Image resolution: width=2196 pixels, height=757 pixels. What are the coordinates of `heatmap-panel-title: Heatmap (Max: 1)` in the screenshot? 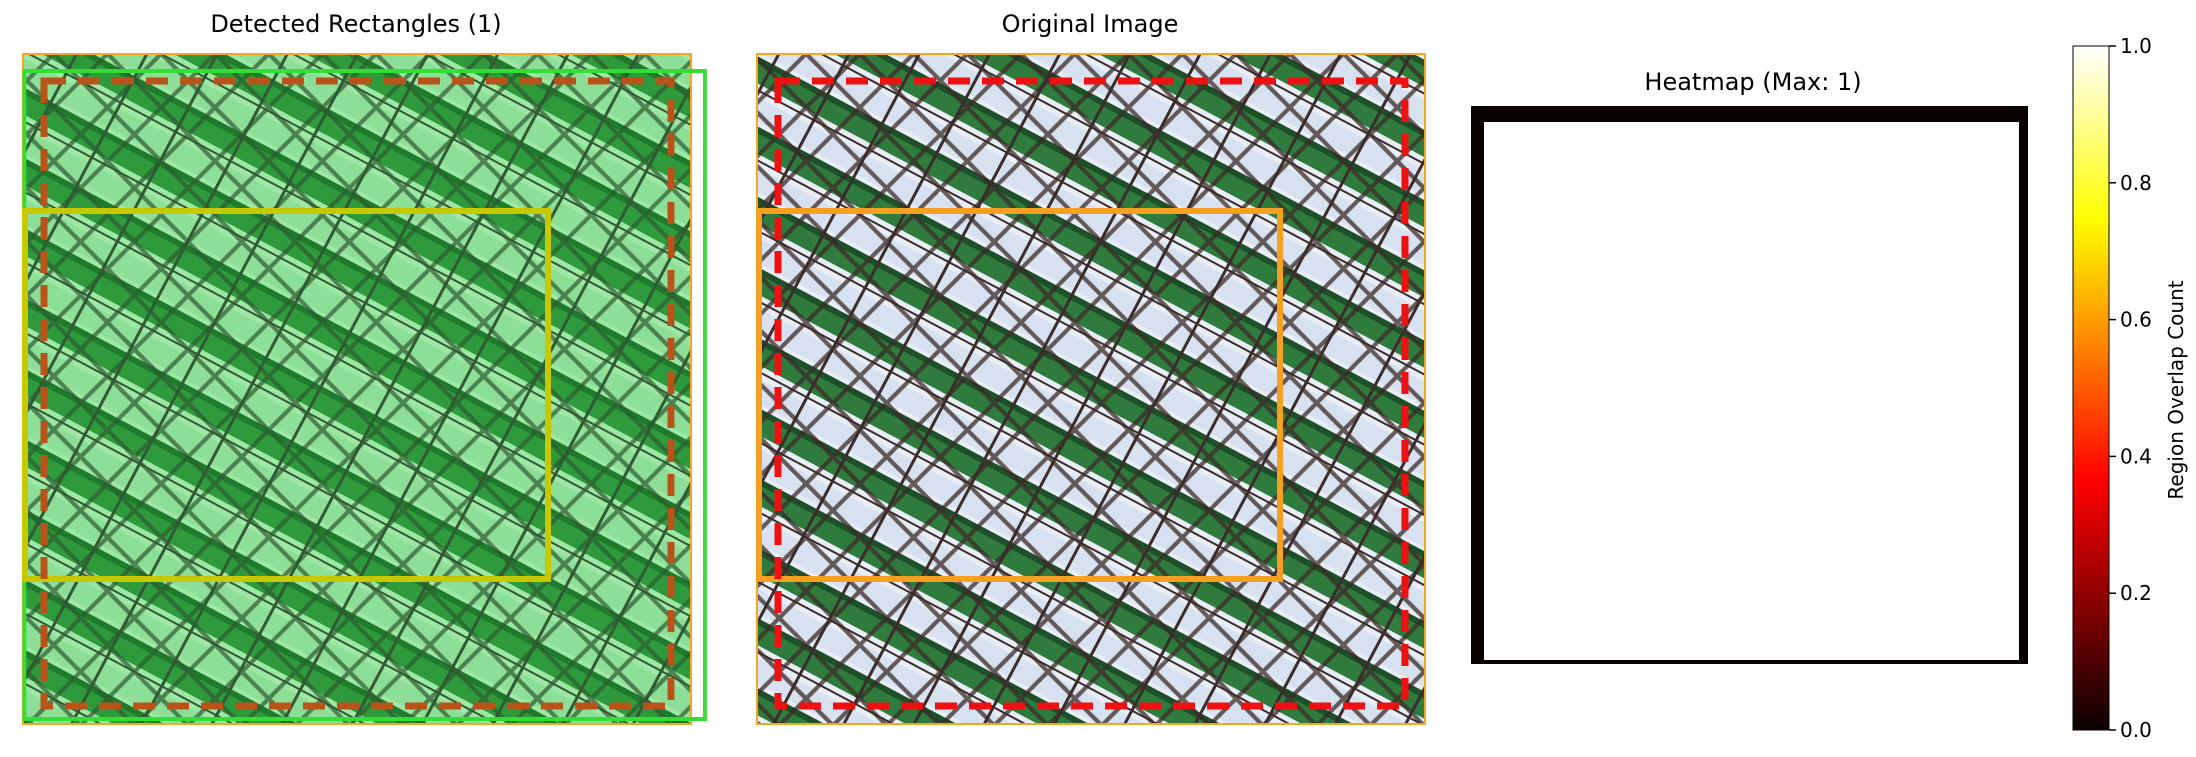 It's located at (1753, 82).